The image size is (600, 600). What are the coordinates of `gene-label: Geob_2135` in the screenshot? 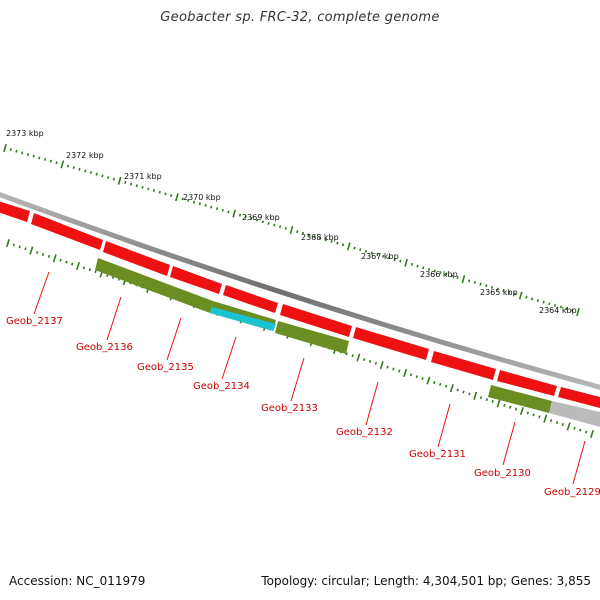 It's located at (165, 367).